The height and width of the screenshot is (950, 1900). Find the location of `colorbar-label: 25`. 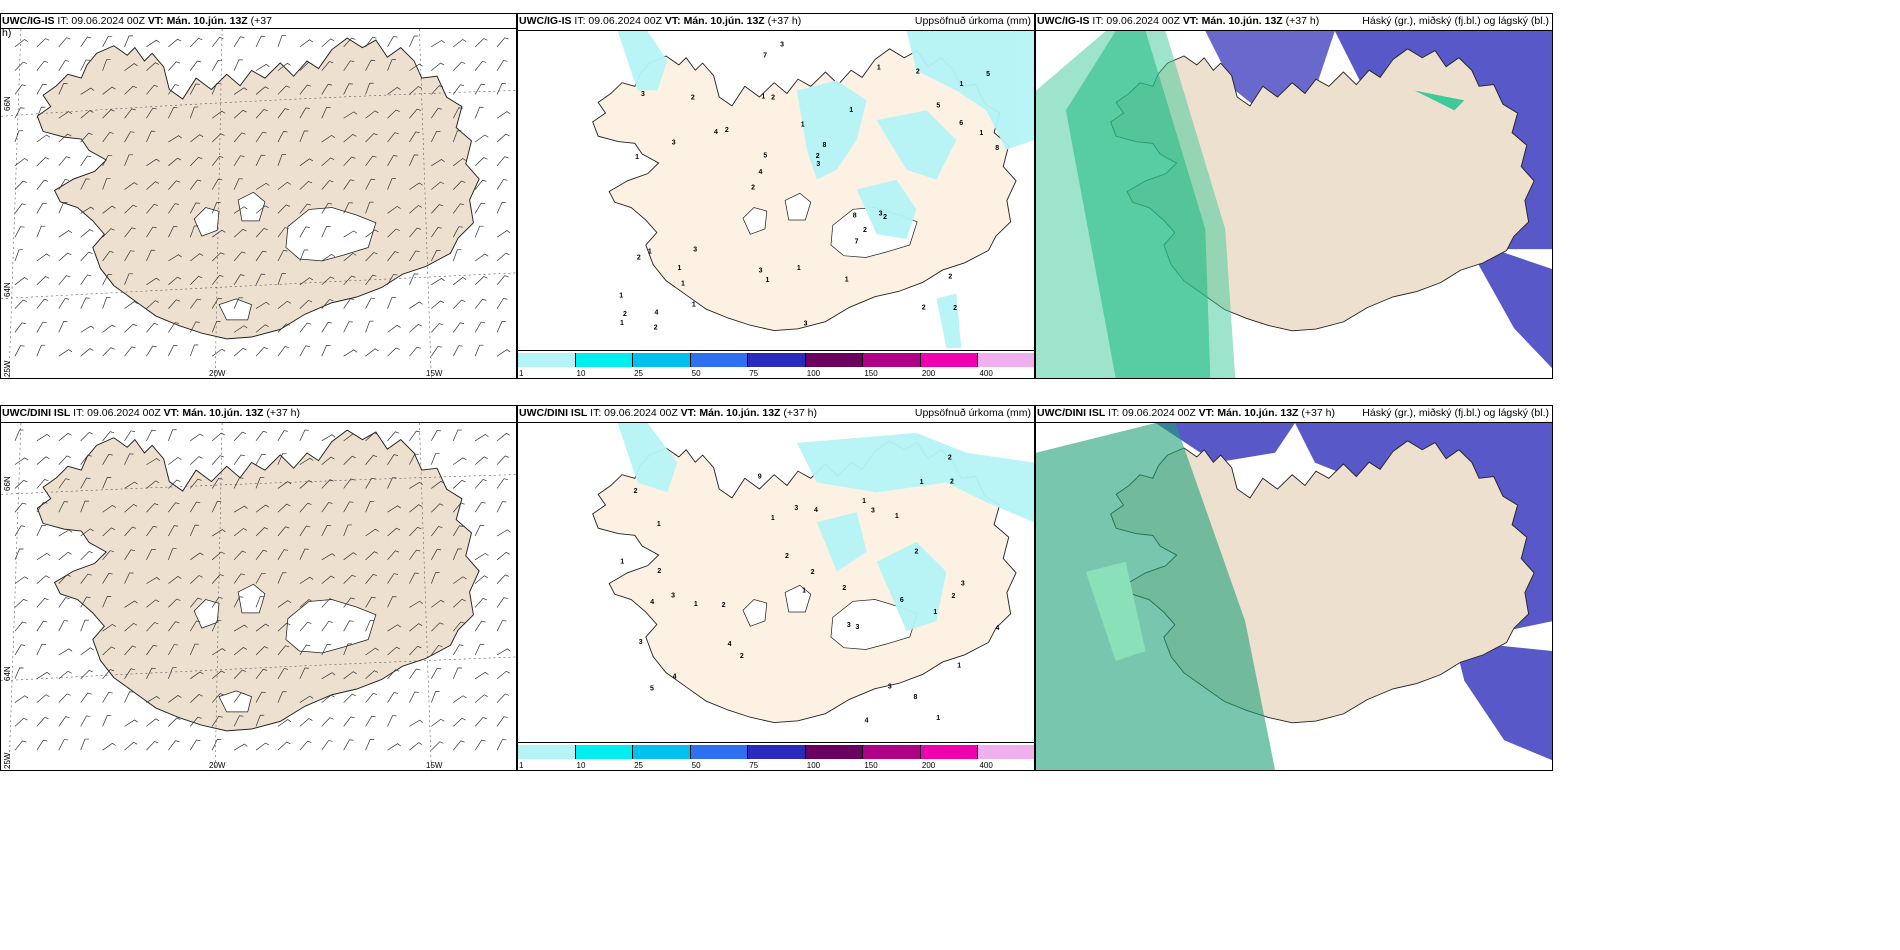

colorbar-label: 25 is located at coordinates (639, 373).